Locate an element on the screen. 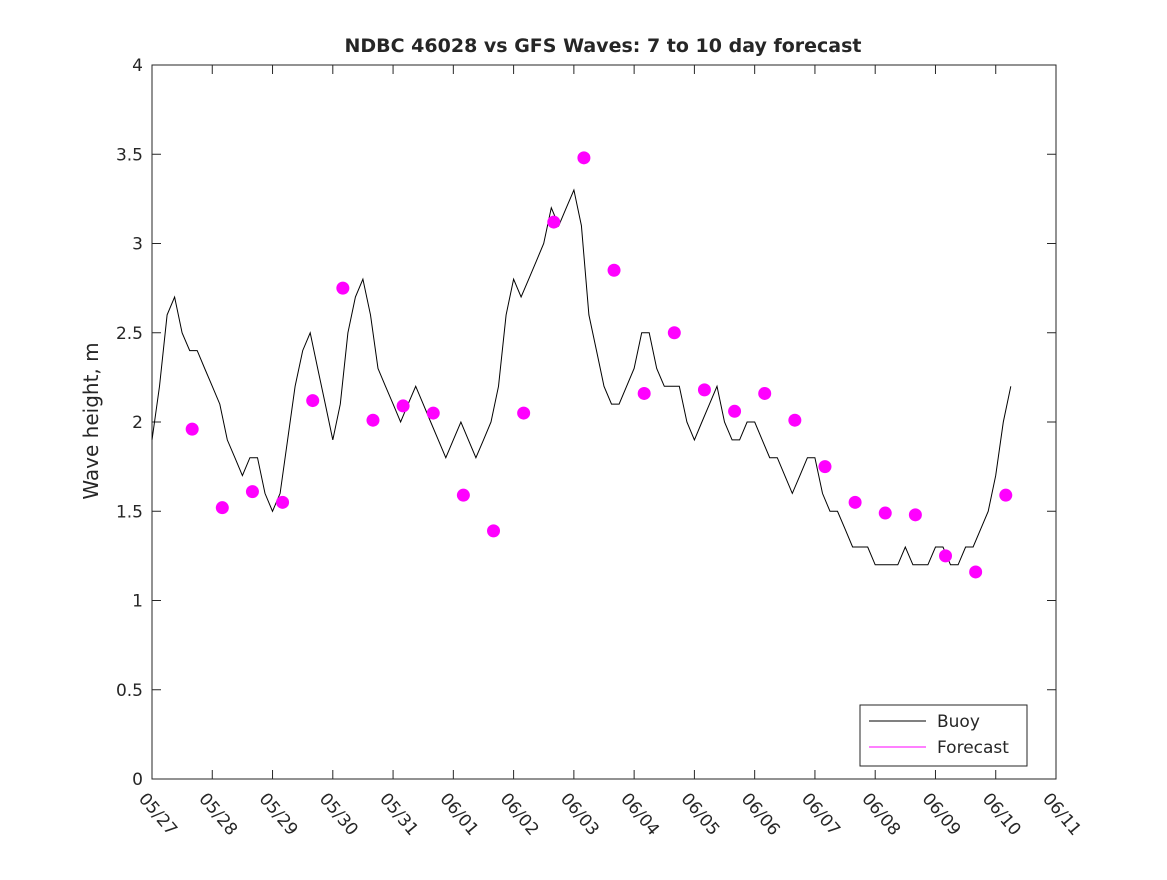 Image resolution: width=1167 pixels, height=880 pixels. legend-label: Forecast is located at coordinates (973, 748).